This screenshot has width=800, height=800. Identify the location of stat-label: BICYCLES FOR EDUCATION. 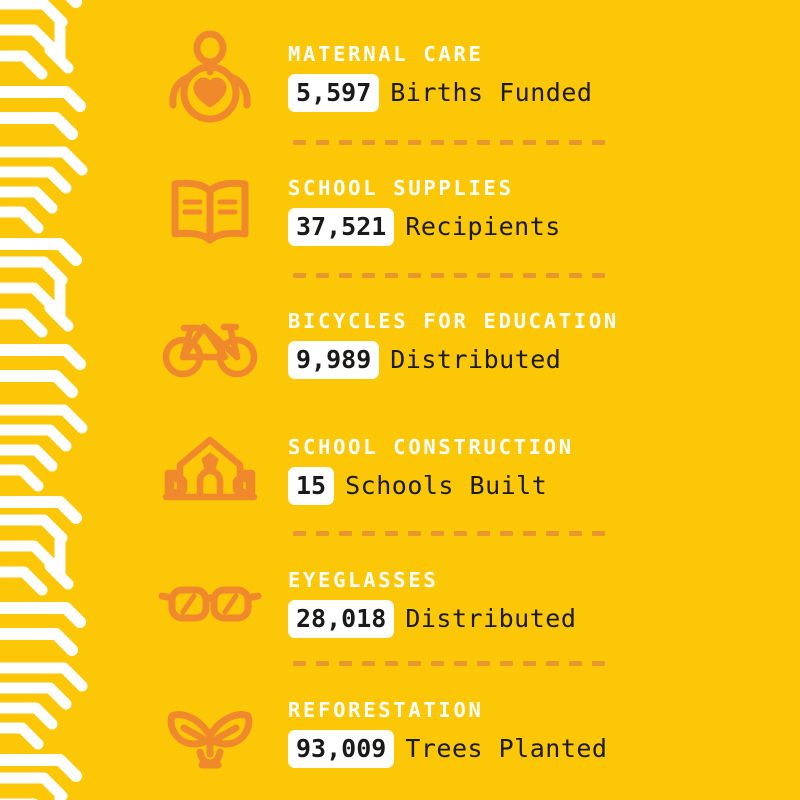
(453, 321).